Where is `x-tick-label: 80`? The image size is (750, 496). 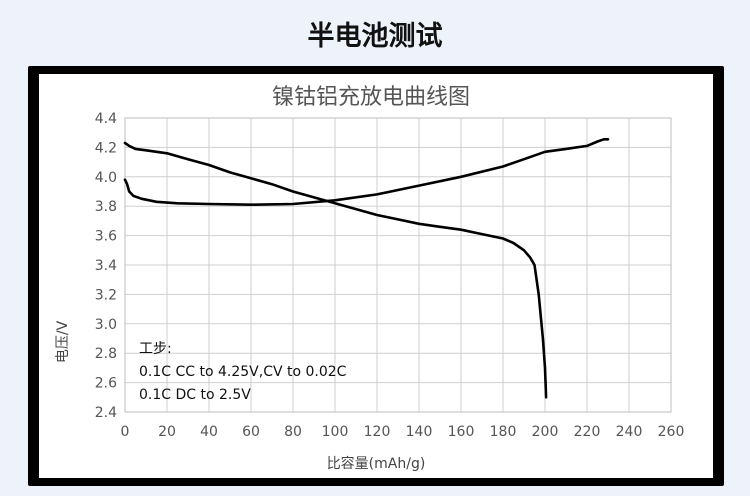
x-tick-label: 80 is located at coordinates (293, 432).